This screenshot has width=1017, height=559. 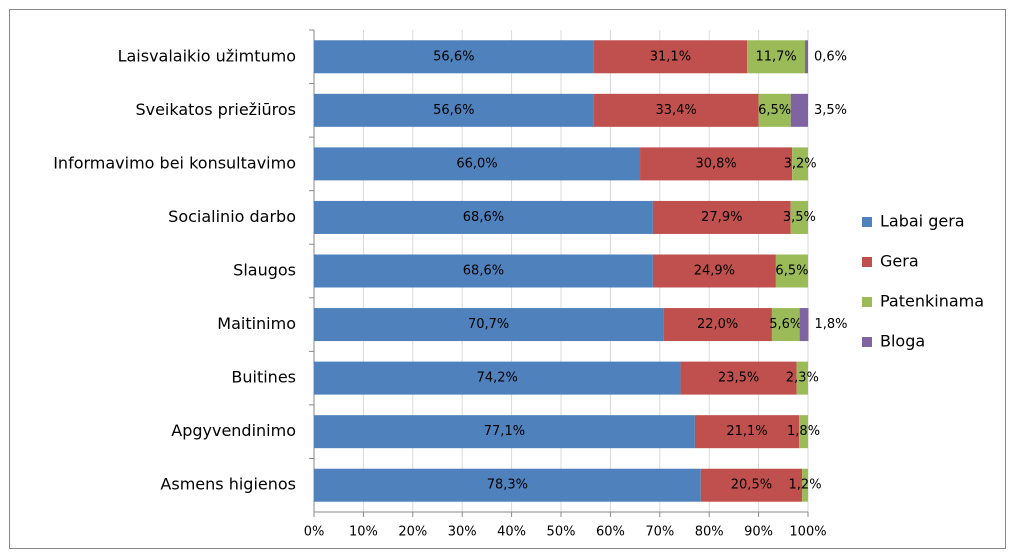 I want to click on value-label: 3,2%, so click(x=800, y=163).